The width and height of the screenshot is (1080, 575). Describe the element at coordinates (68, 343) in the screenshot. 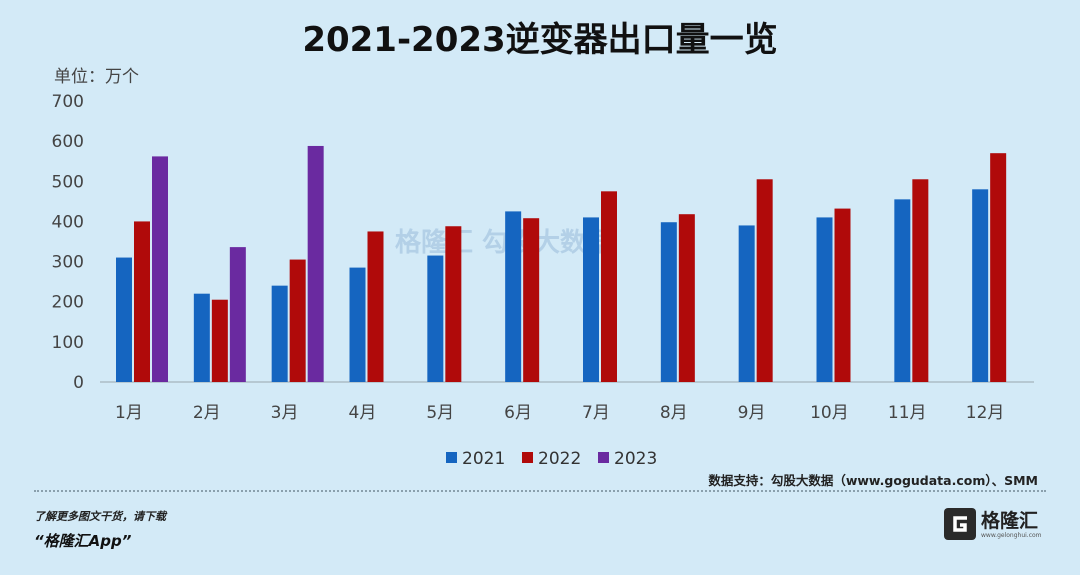

I see `y-tick-label: 100` at that location.